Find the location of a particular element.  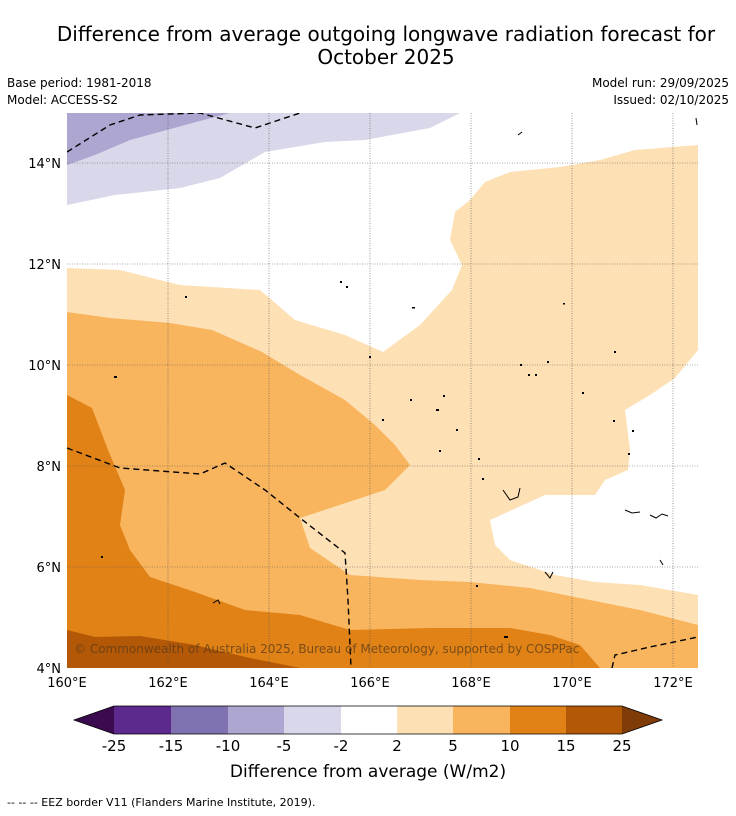

base-period-text: Base period: 1981-2018 is located at coordinates (79, 83).